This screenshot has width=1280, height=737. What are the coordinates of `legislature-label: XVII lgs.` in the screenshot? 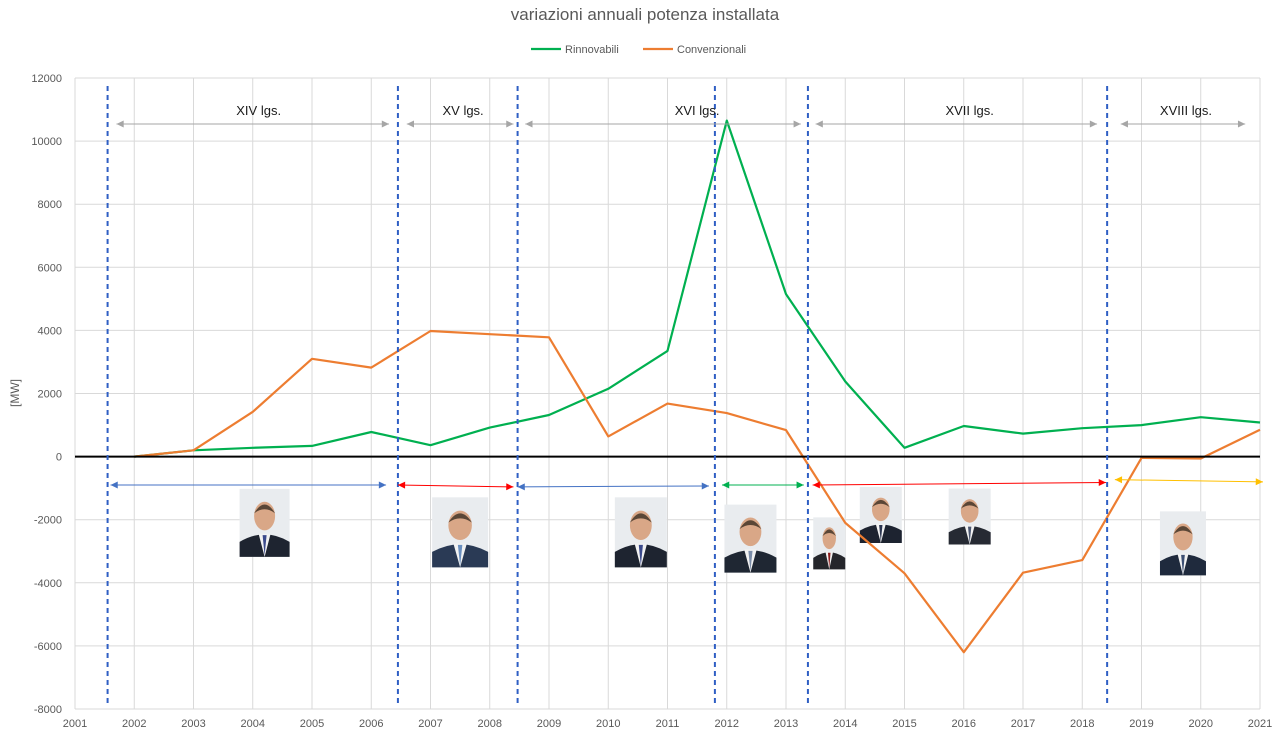 It's located at (969, 110).